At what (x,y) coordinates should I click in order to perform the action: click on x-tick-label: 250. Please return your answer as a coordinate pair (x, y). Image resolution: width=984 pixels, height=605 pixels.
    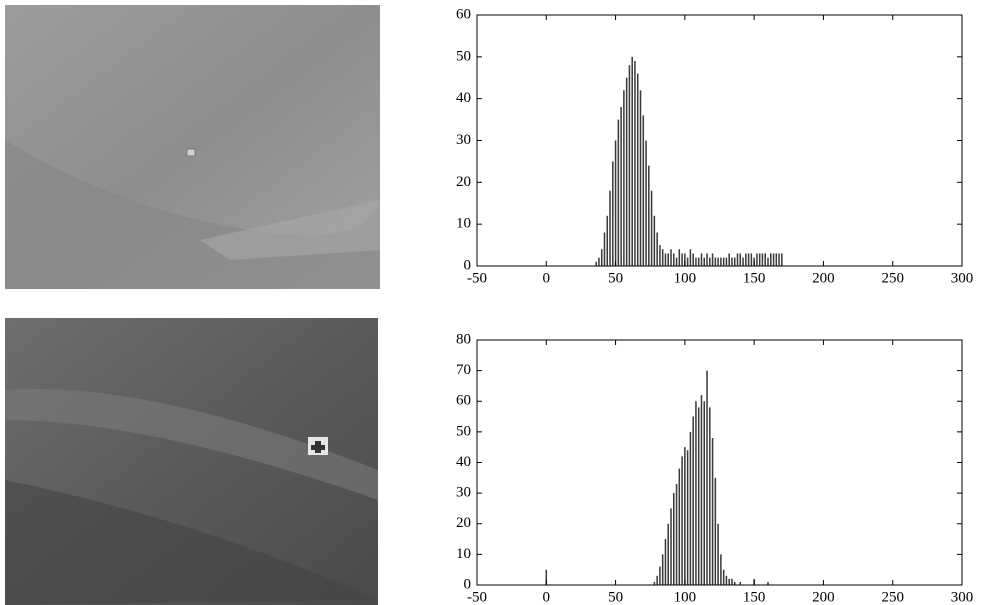
    Looking at the image, I should click on (892, 278).